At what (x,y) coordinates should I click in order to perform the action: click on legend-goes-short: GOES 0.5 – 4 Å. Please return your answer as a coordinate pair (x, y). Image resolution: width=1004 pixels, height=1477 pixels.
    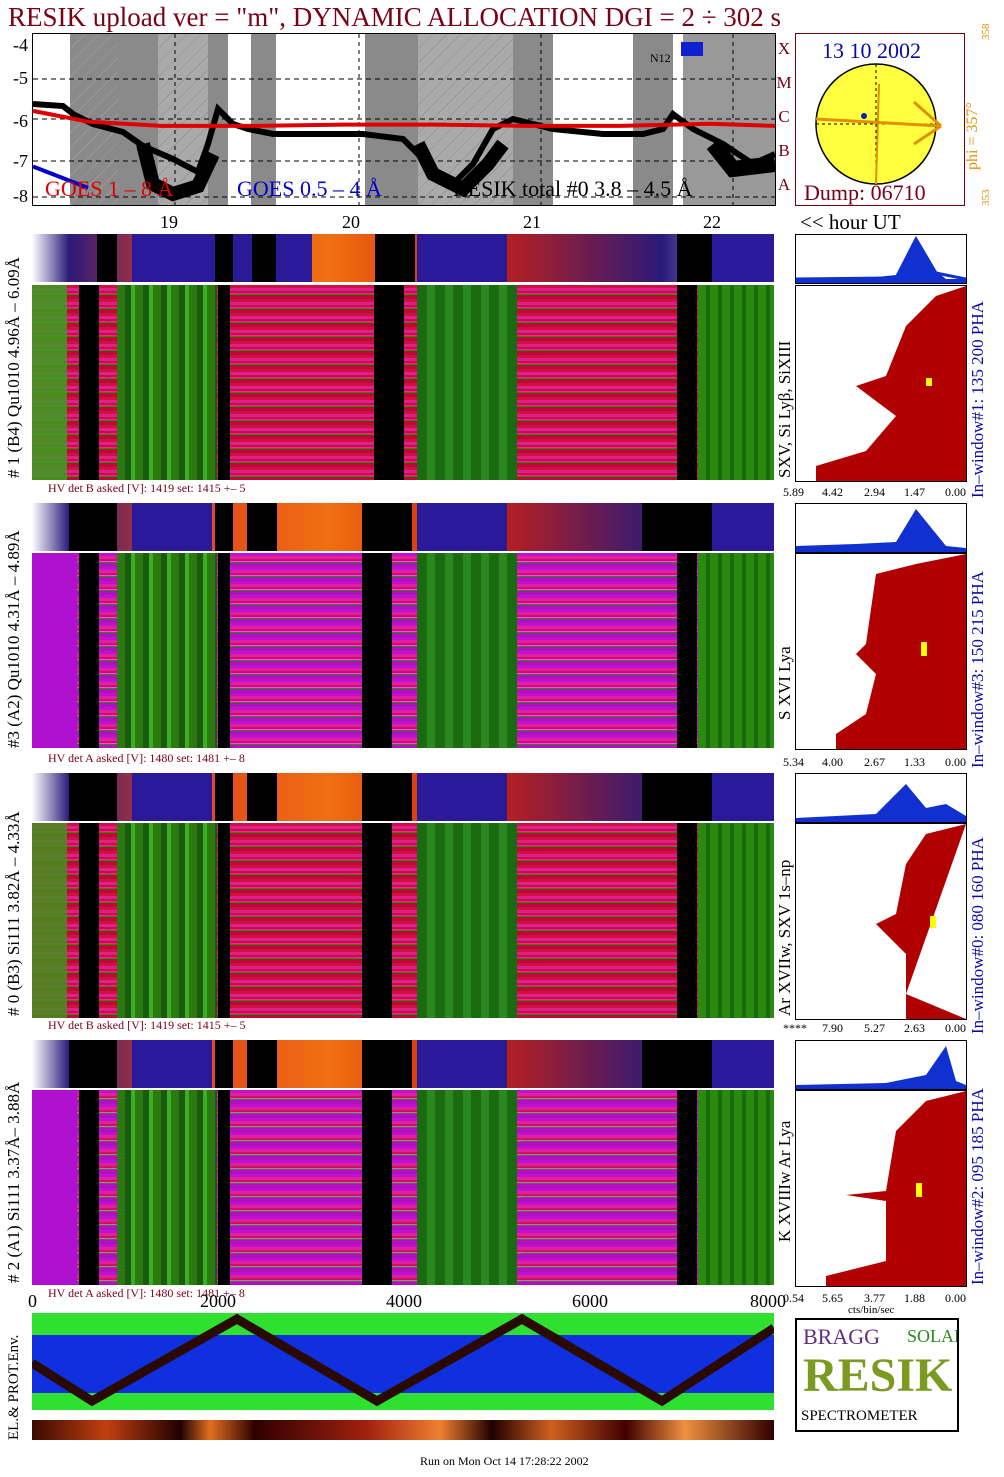
    Looking at the image, I should click on (309, 188).